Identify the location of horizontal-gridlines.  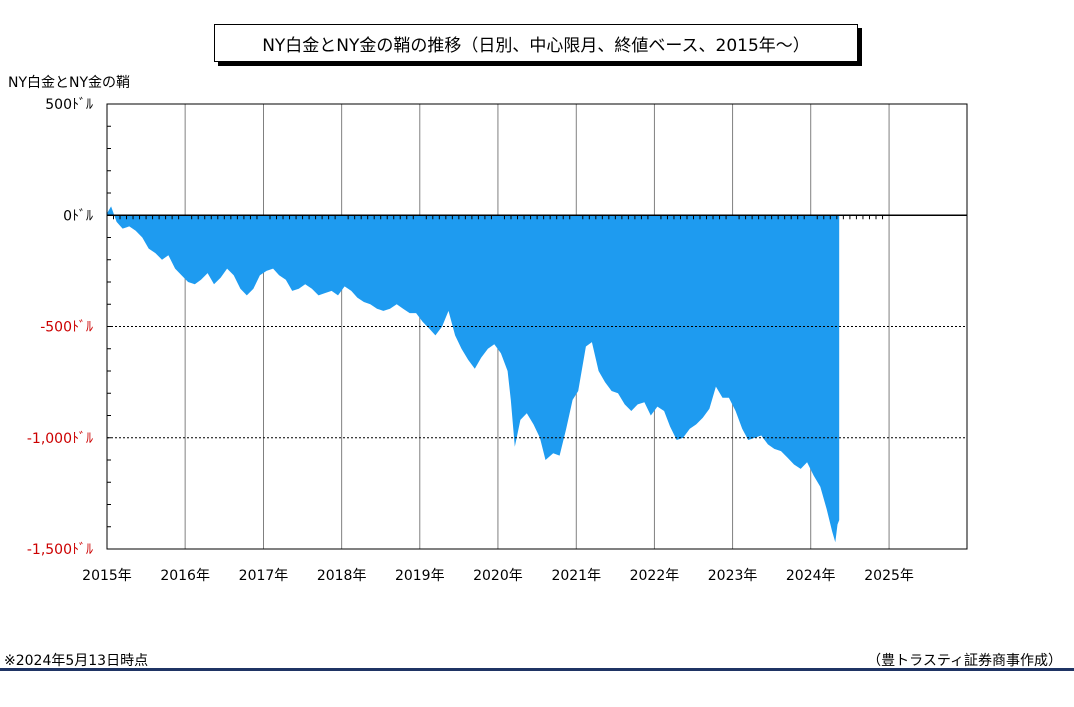
(537, 382).